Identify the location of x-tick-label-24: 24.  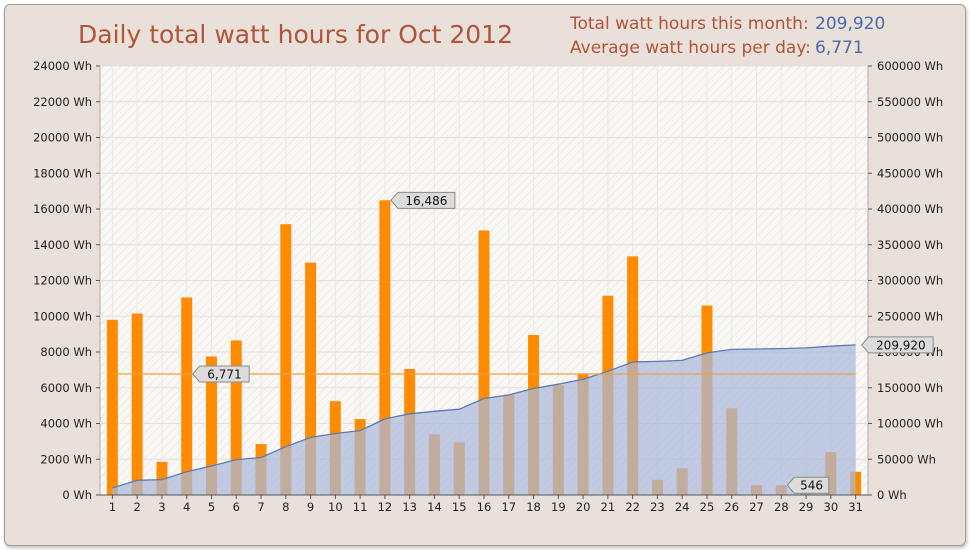
(682, 507).